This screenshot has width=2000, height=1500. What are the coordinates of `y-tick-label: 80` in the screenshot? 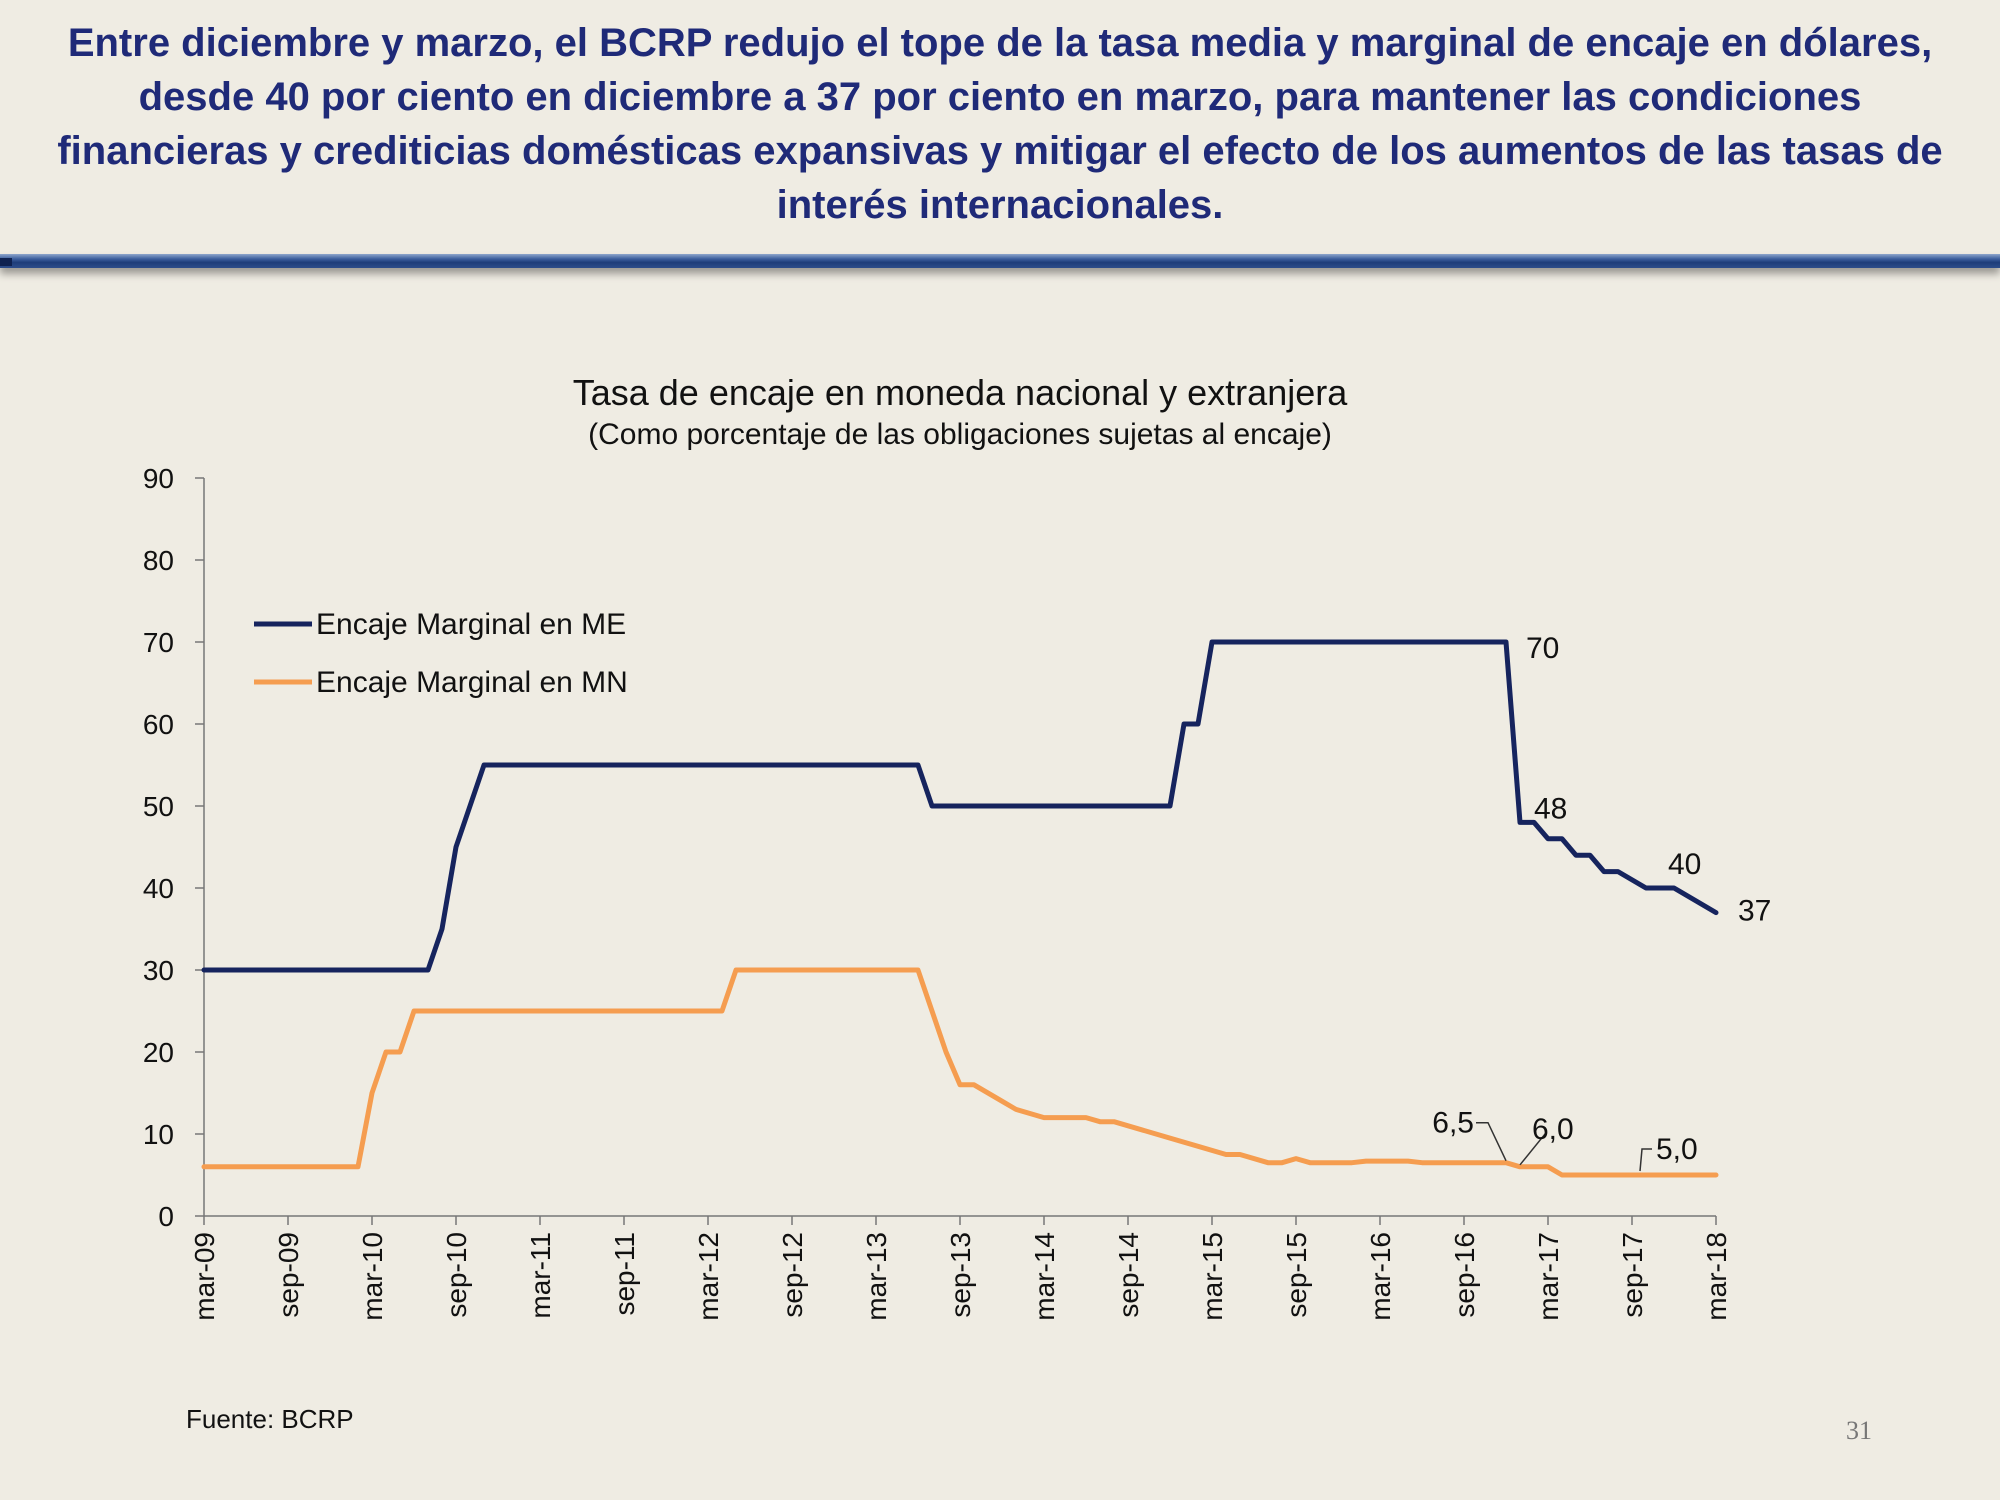 It's located at (158, 560).